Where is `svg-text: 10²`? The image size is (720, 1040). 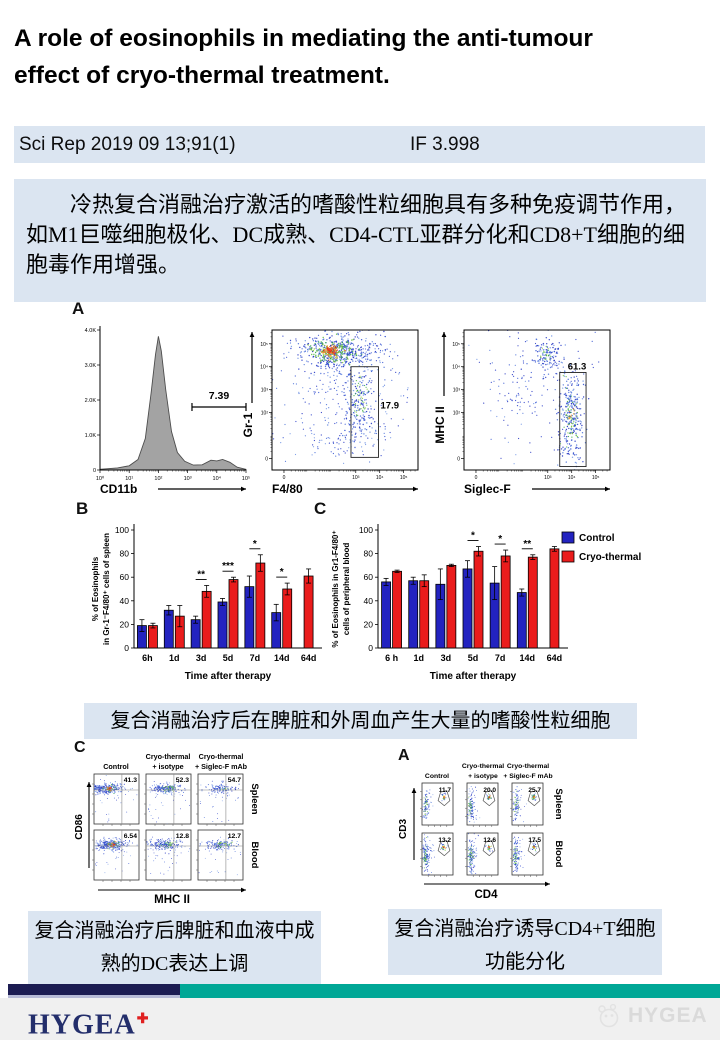 svg-text: 10² is located at coordinates (158, 479).